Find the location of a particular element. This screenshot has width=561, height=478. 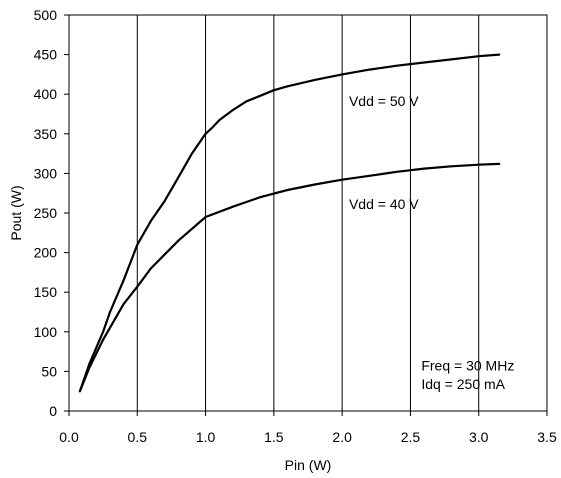

annotation-vdd-50: Vdd = 50 V is located at coordinates (384, 101).